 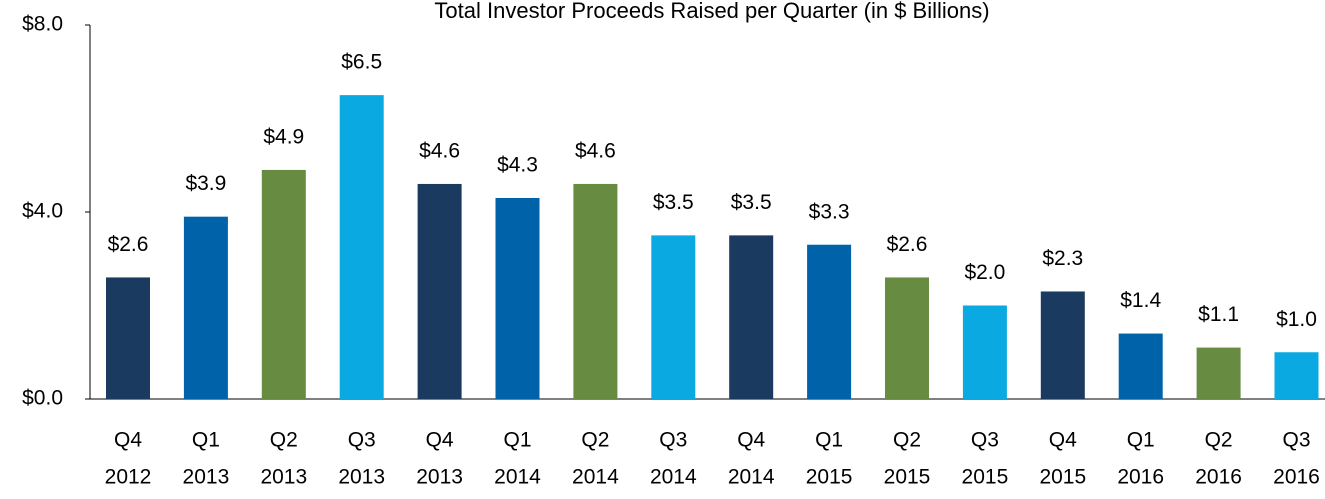 I want to click on value-label: $4.9, so click(x=283, y=136).